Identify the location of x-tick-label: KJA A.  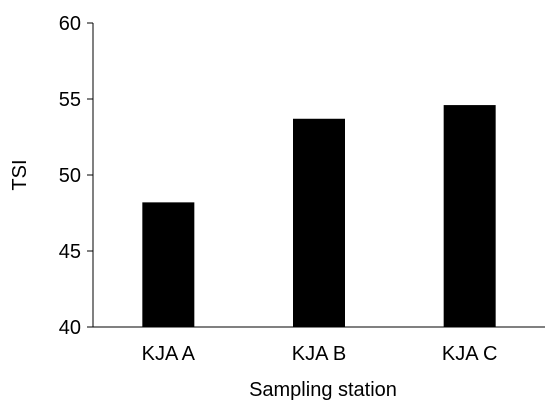
(169, 354).